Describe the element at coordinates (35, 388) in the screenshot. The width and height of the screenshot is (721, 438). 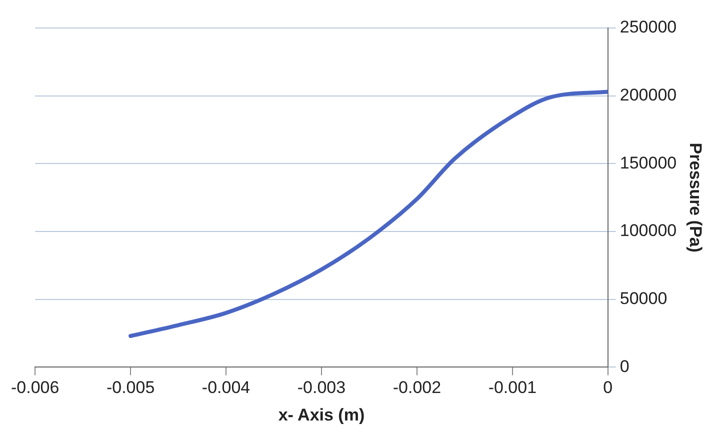
I see `x-tick-label: -0.006` at that location.